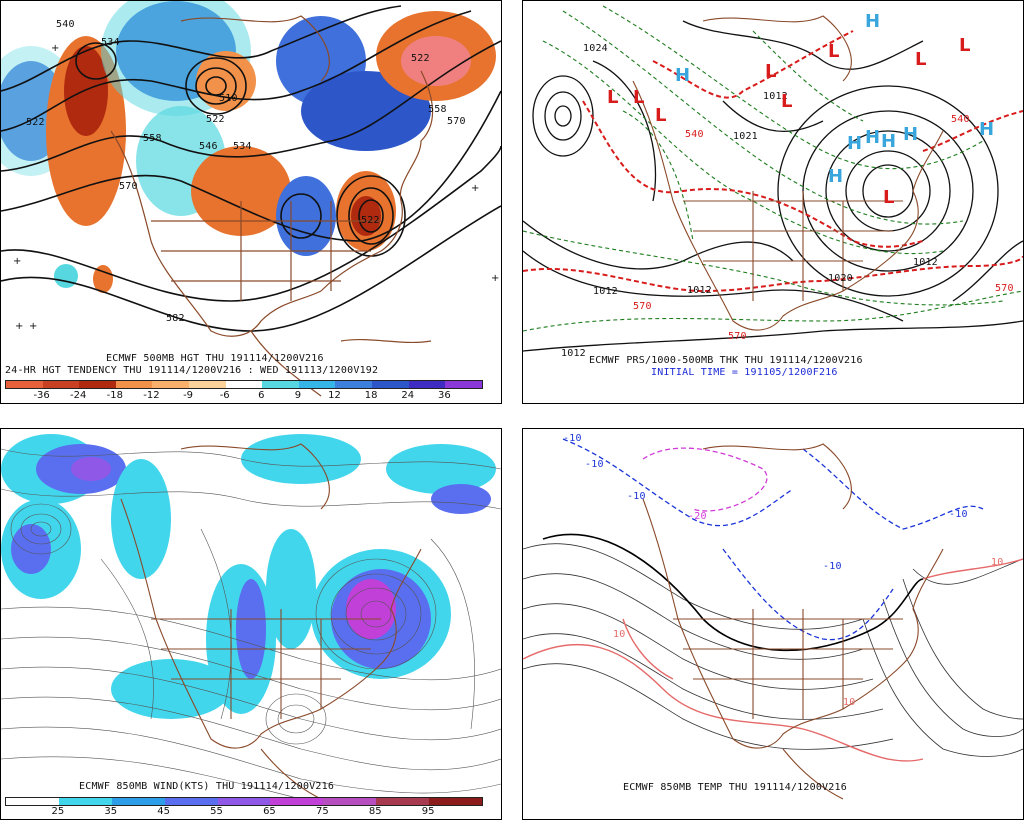 The height and width of the screenshot is (820, 1024). I want to click on temp-blue-dashed, so click(773, 539).